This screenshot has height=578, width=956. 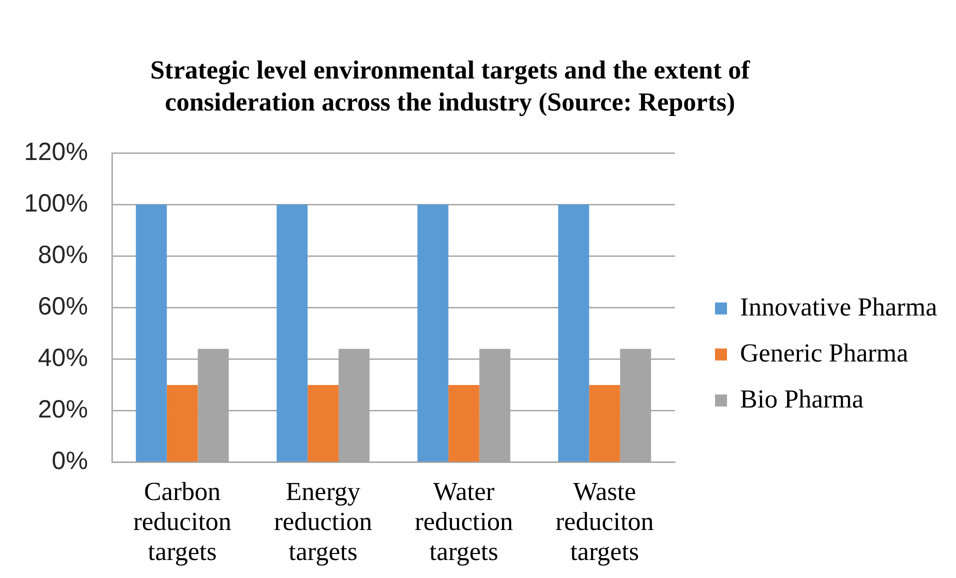 I want to click on y-tick-label: 0%, so click(x=70, y=461).